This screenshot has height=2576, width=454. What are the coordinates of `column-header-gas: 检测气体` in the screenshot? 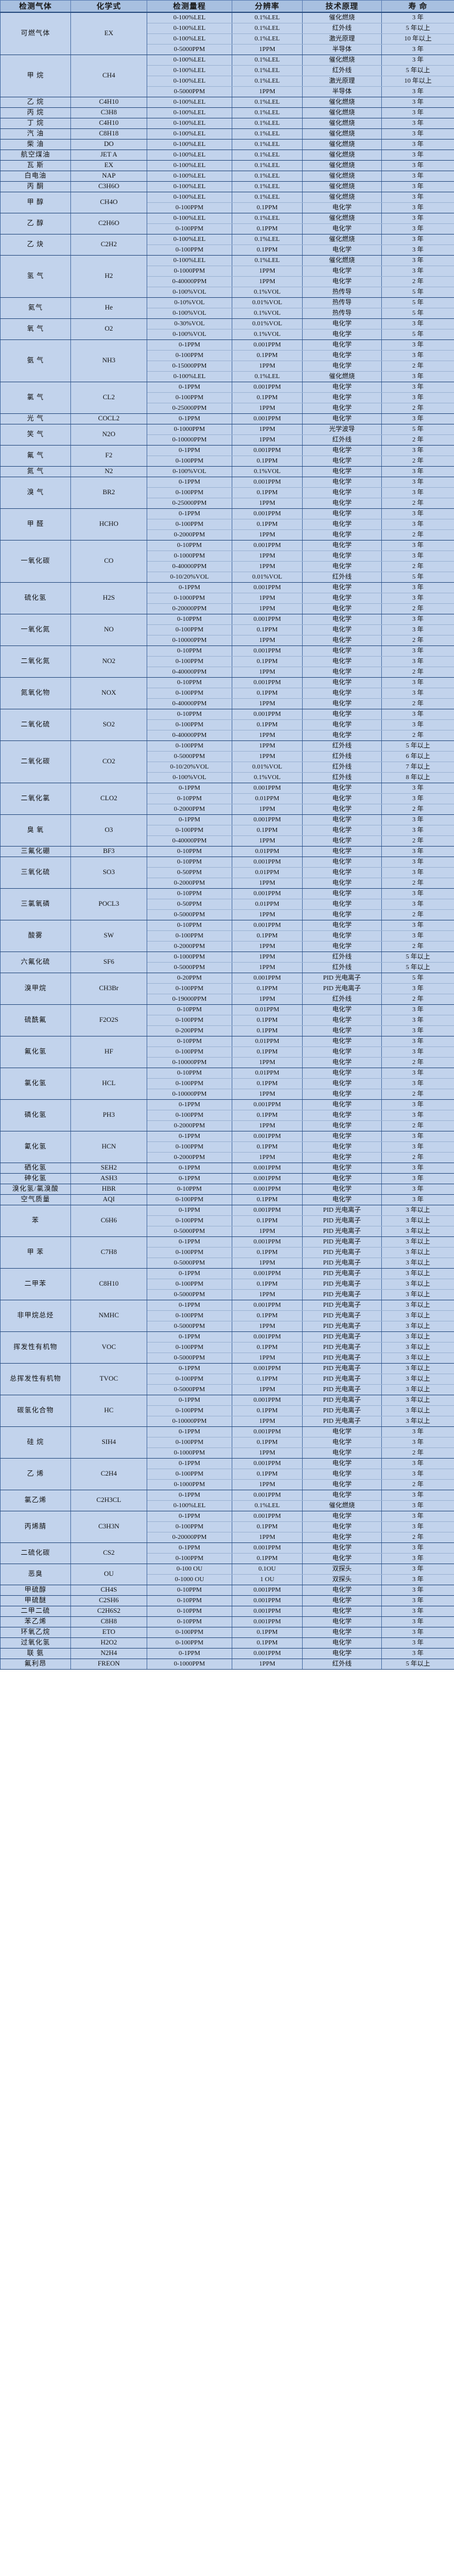 It's located at (35, 6).